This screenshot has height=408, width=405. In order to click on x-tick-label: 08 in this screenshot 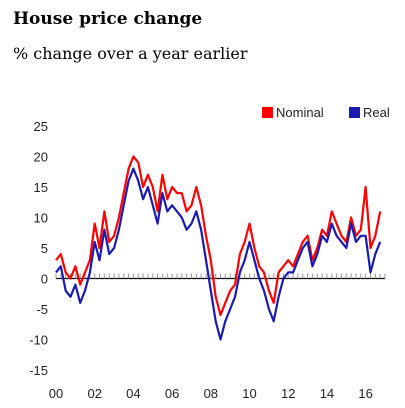, I will do `click(211, 393)`.